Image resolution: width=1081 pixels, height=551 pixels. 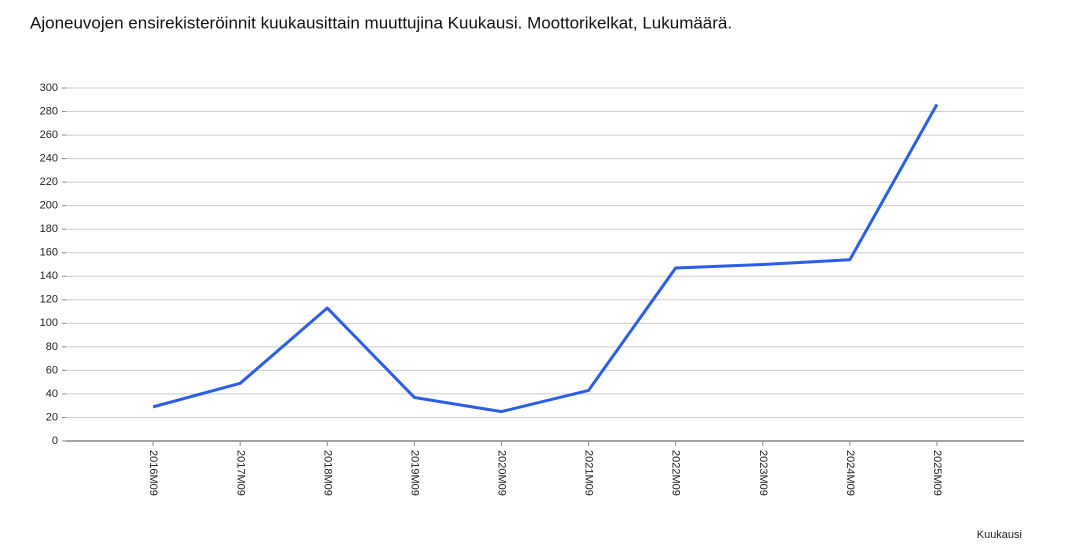 I want to click on y-tick-label: 120, so click(x=49, y=300).